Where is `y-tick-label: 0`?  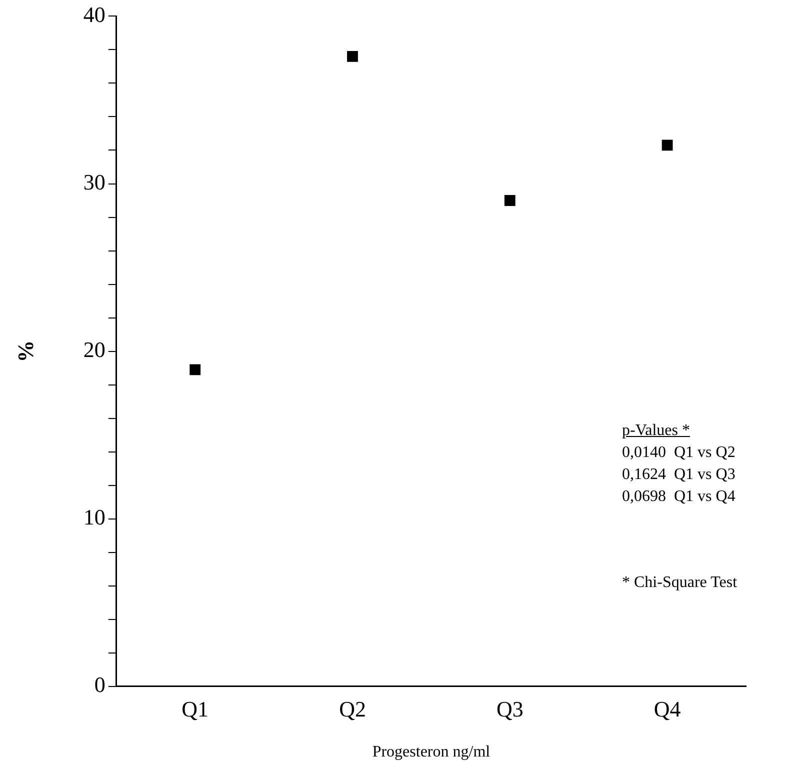 y-tick-label: 0 is located at coordinates (100, 685).